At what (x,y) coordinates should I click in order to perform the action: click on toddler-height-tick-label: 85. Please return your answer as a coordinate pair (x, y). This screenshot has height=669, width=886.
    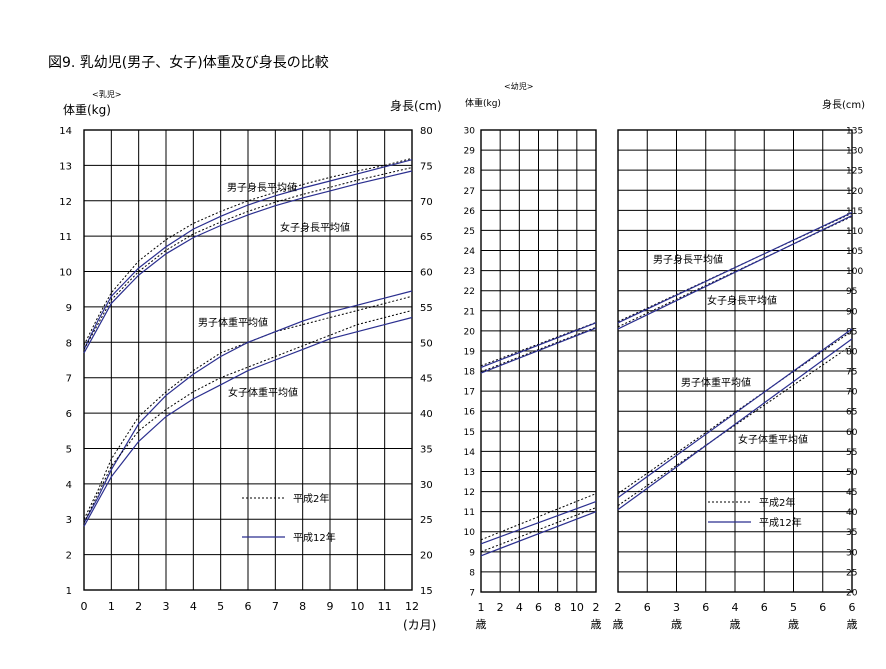
    Looking at the image, I should click on (851, 332).